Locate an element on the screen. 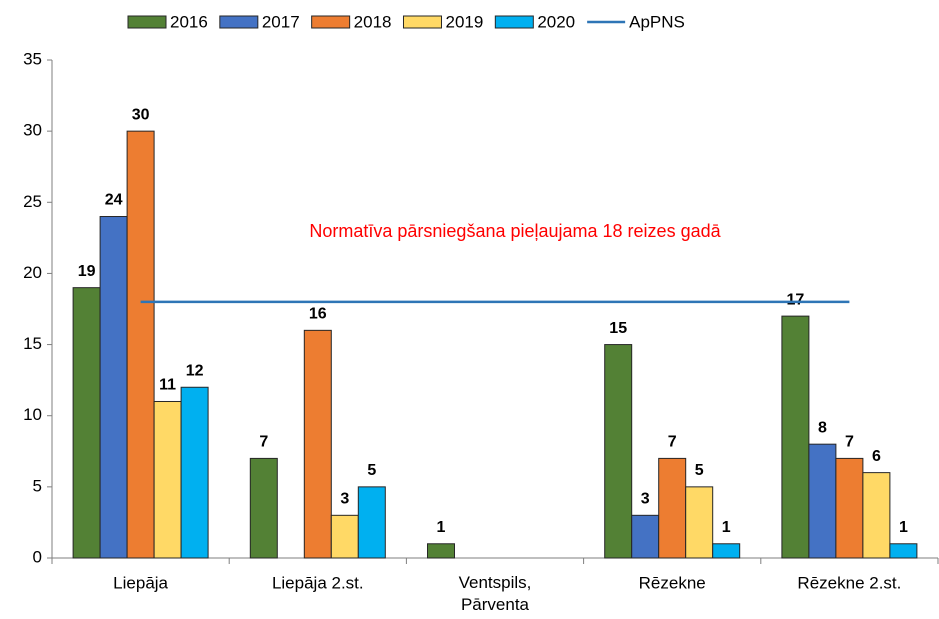  value-label: 8 is located at coordinates (822, 427).